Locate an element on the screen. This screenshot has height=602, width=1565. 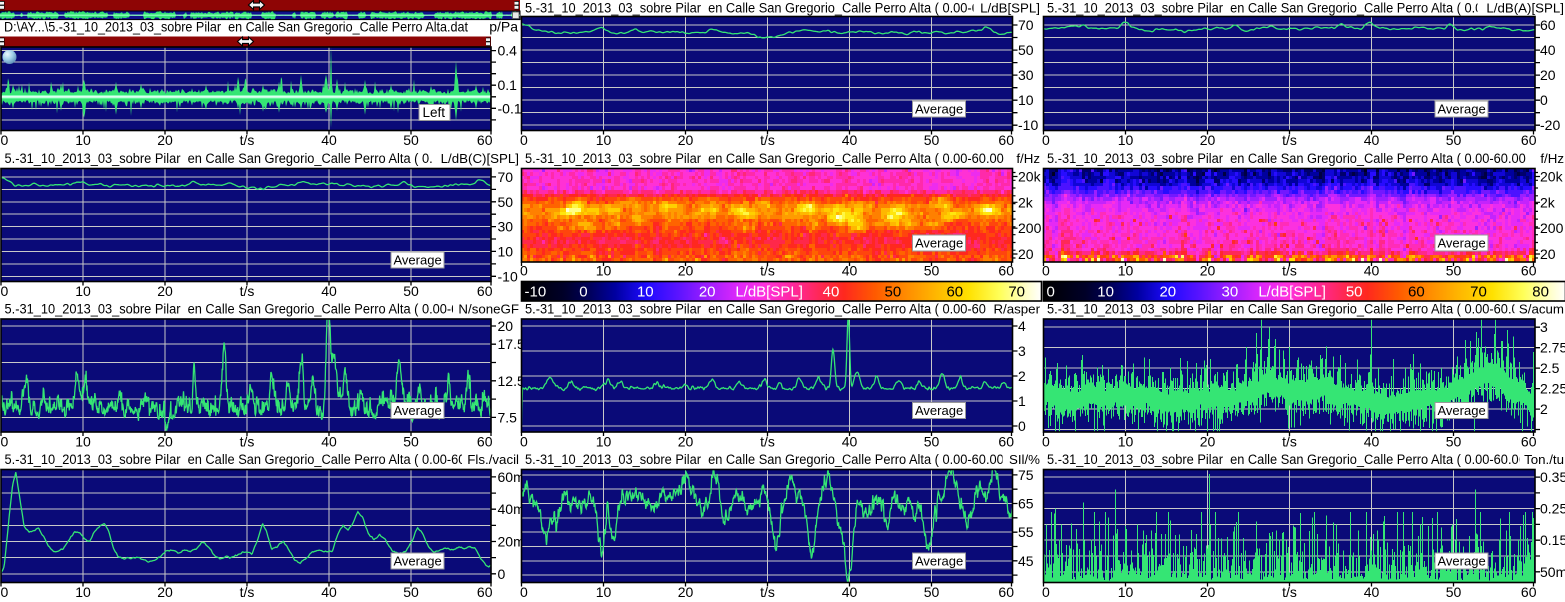
svg-text: 60m is located at coordinates (511, 477).